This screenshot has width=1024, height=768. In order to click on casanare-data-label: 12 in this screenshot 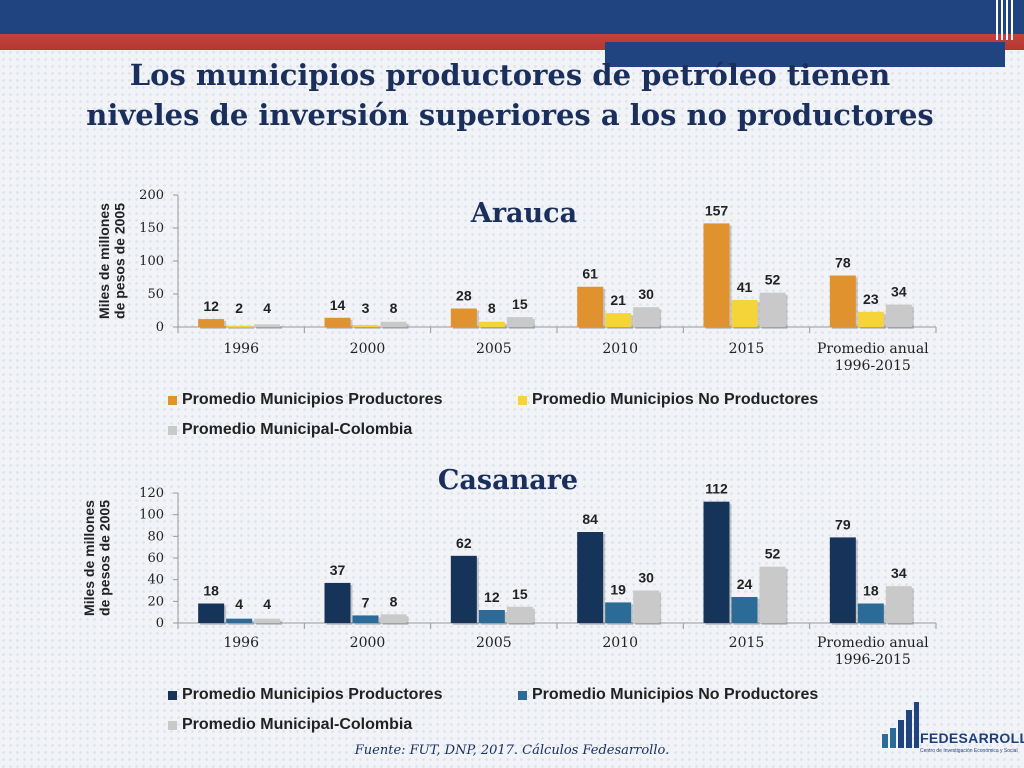, I will do `click(492, 597)`.